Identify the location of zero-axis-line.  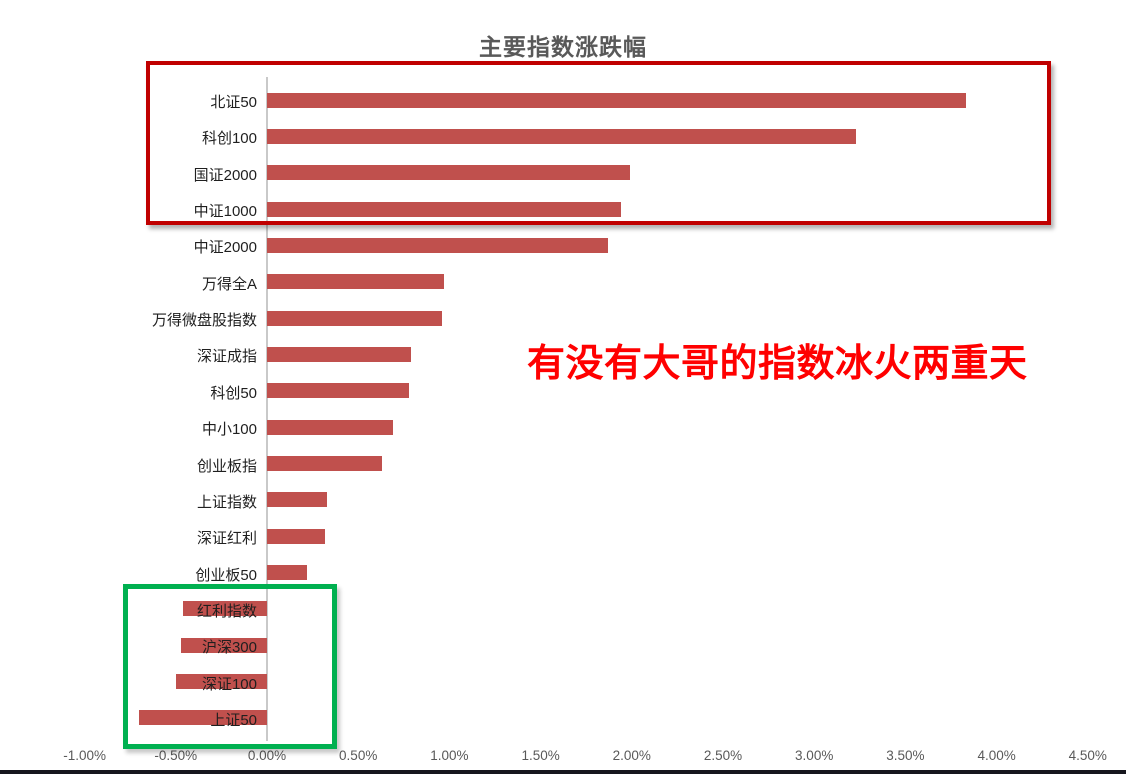
(267, 409).